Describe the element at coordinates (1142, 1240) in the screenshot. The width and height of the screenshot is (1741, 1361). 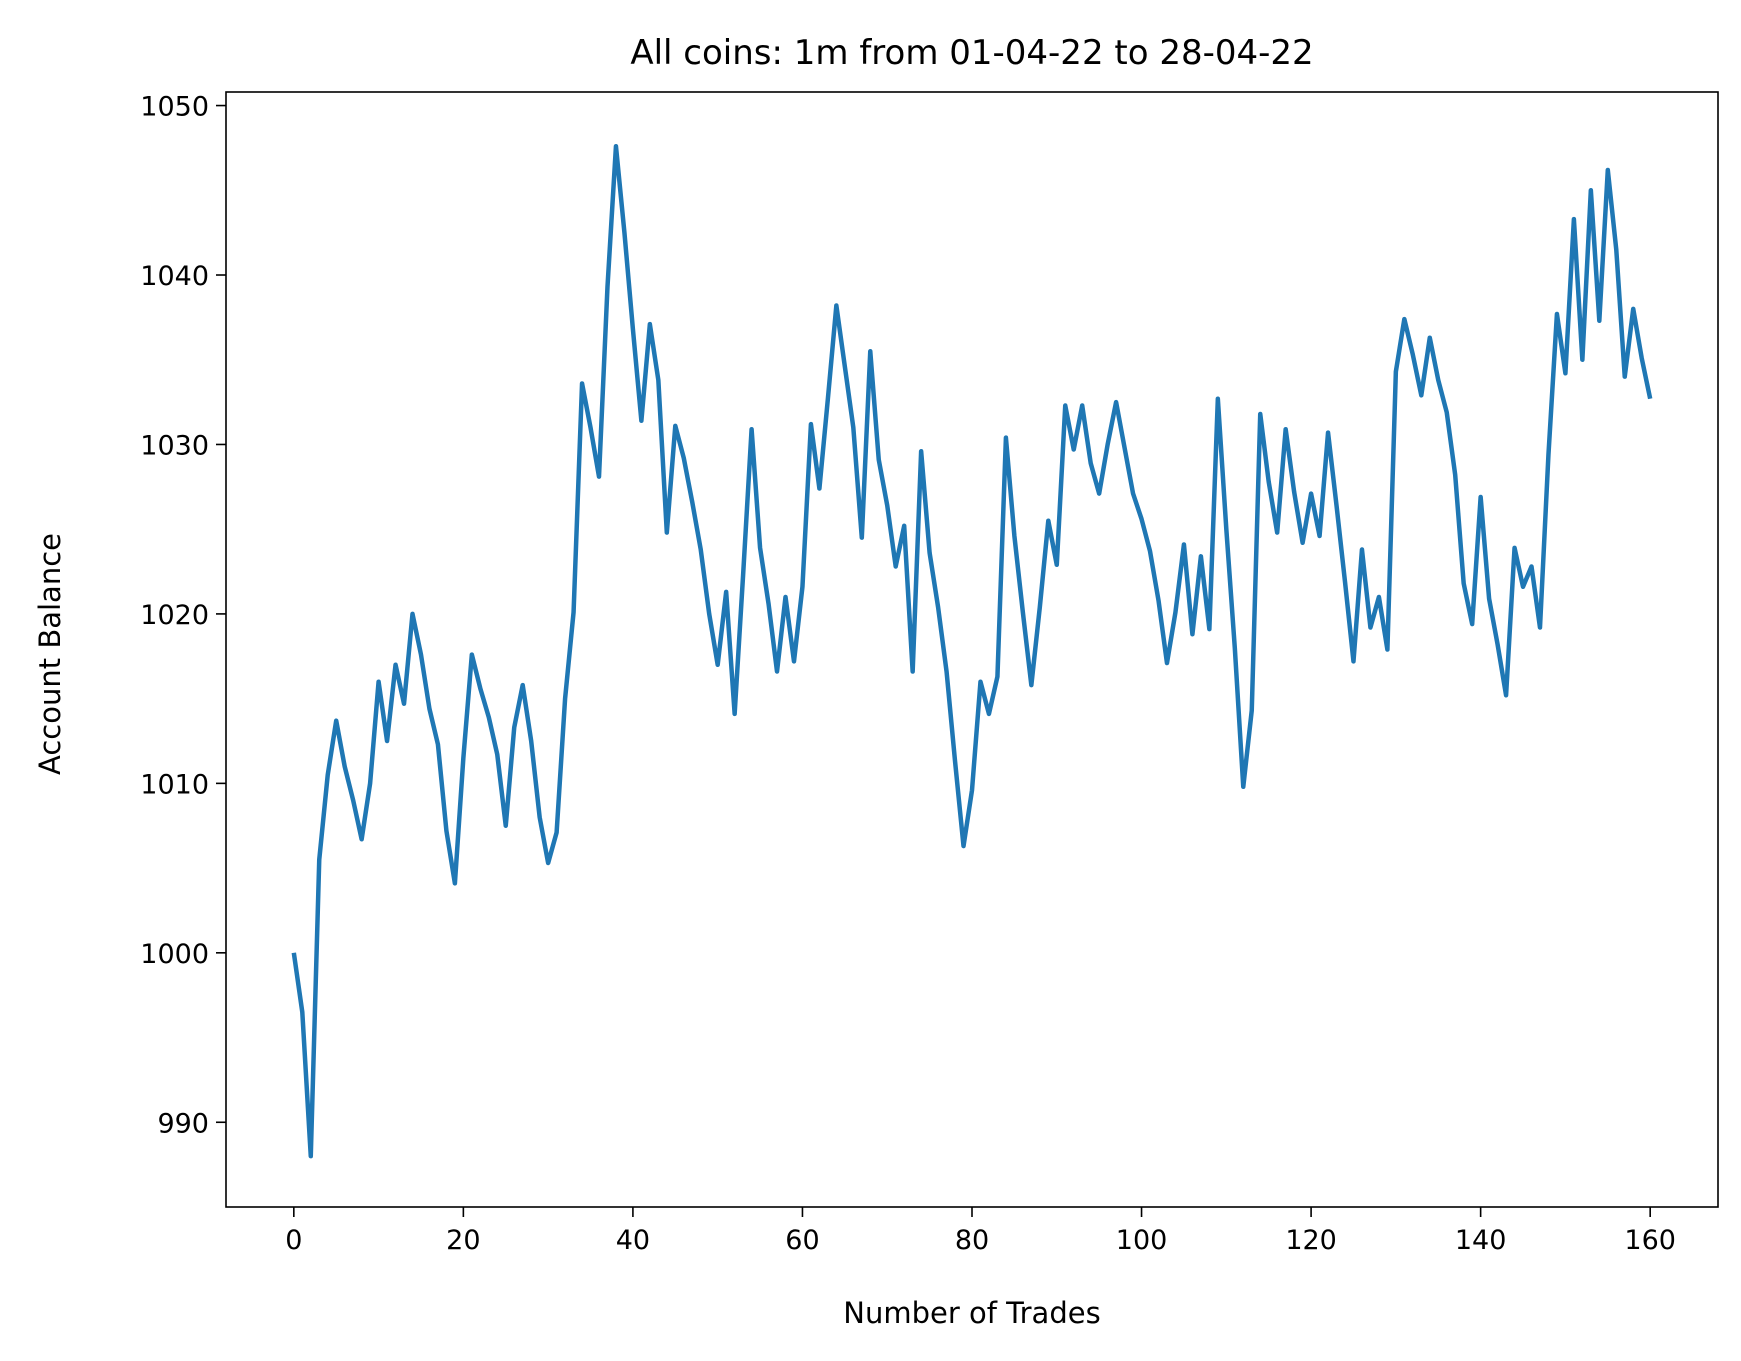
I see `x-tick-label: 100` at that location.